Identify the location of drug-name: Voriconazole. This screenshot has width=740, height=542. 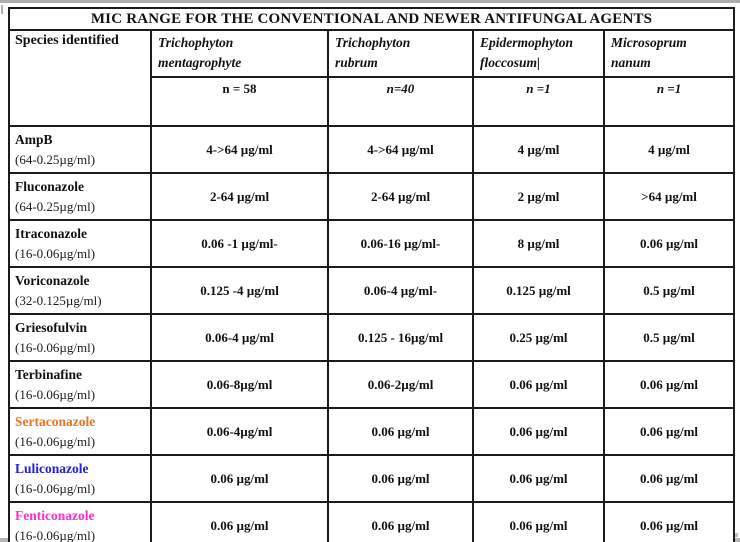
(52, 280).